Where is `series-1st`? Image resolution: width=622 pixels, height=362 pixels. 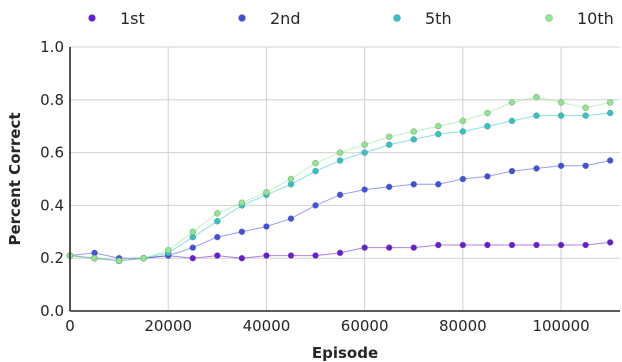
series-1st is located at coordinates (340, 252).